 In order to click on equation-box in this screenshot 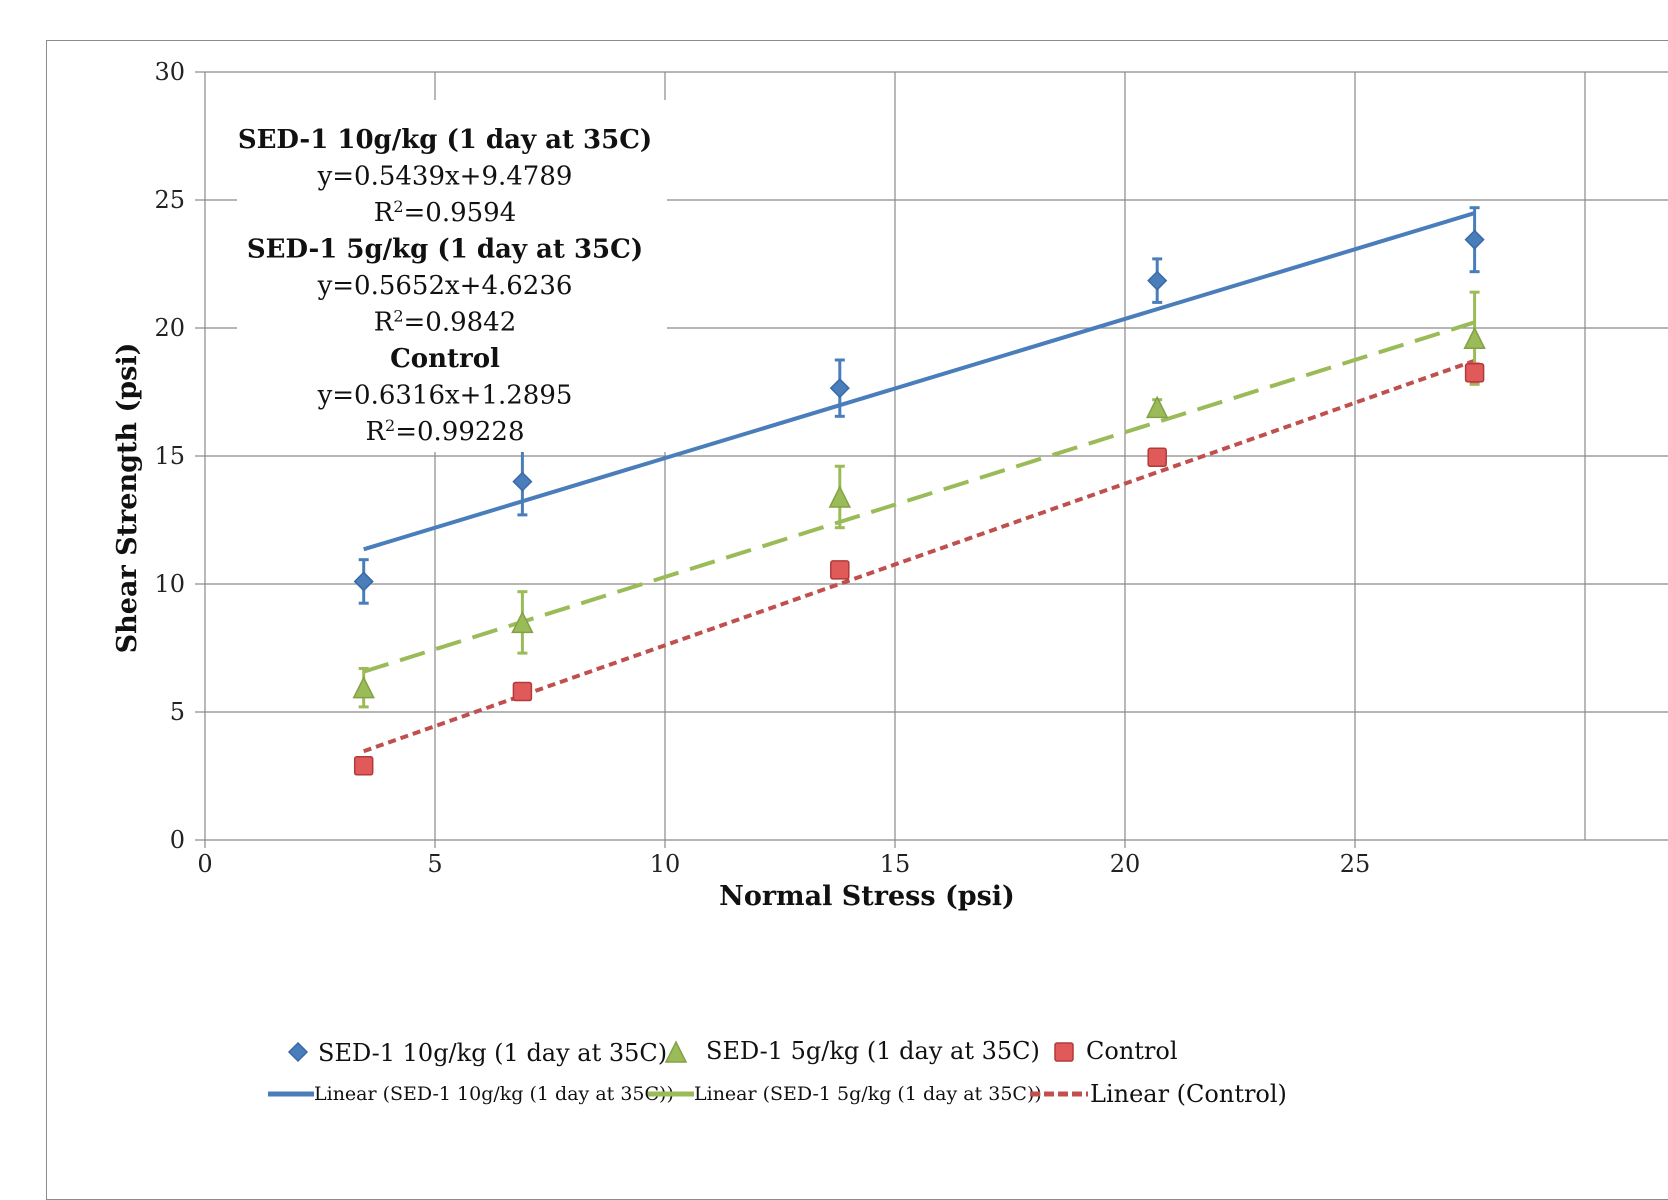, I will do `click(452, 276)`.